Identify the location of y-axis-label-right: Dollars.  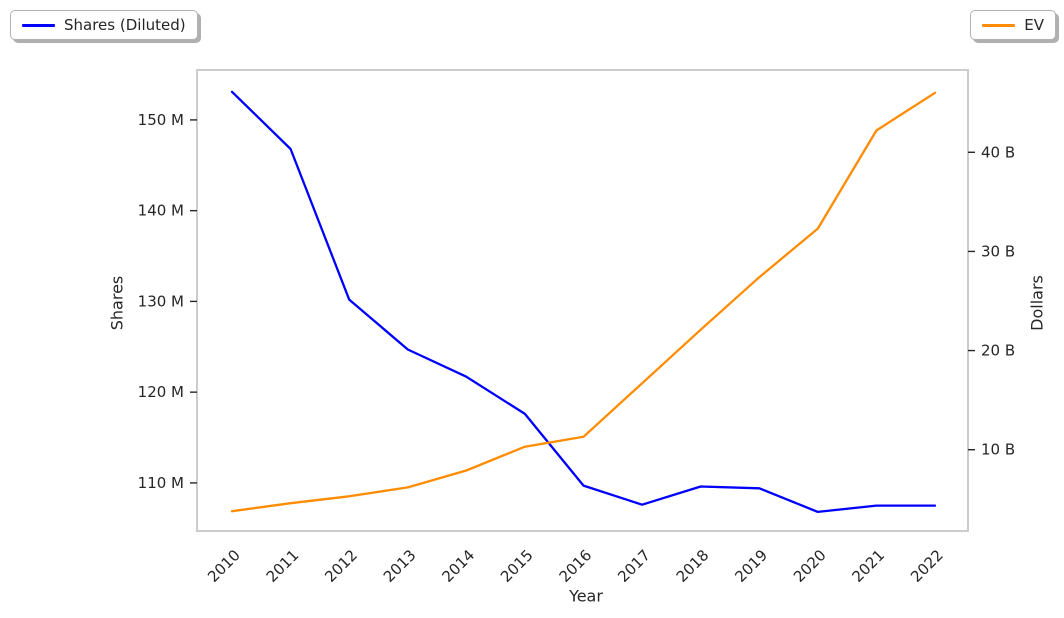
(1037, 303).